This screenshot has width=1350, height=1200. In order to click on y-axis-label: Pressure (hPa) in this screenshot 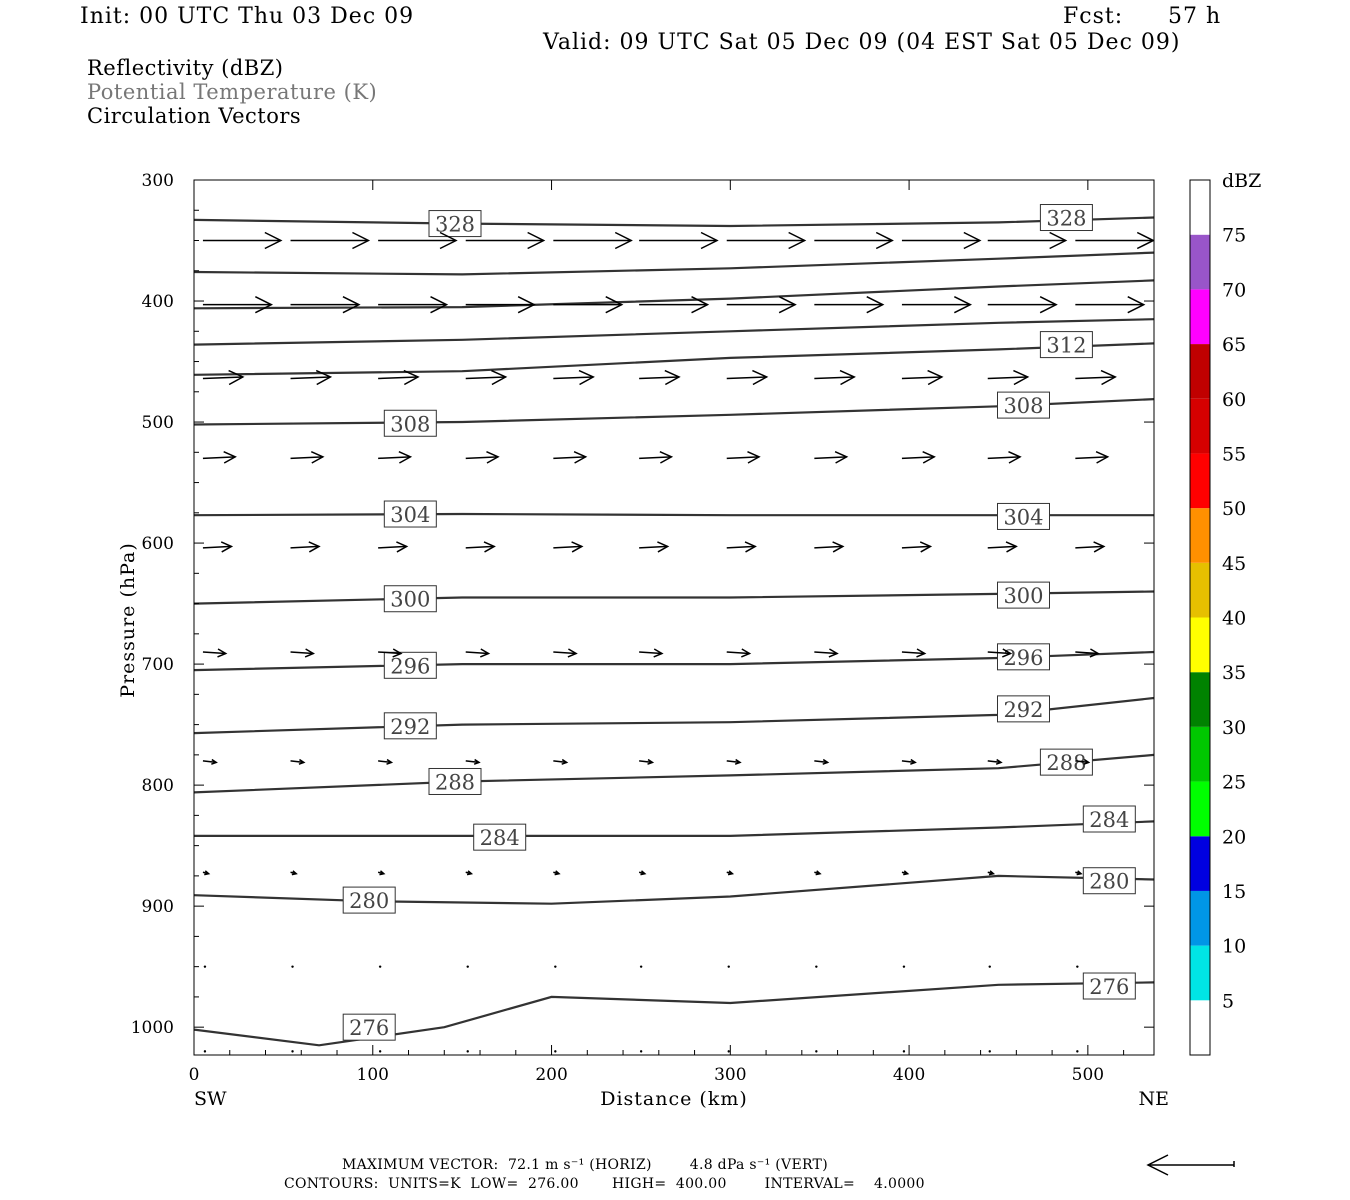, I will do `click(128, 620)`.